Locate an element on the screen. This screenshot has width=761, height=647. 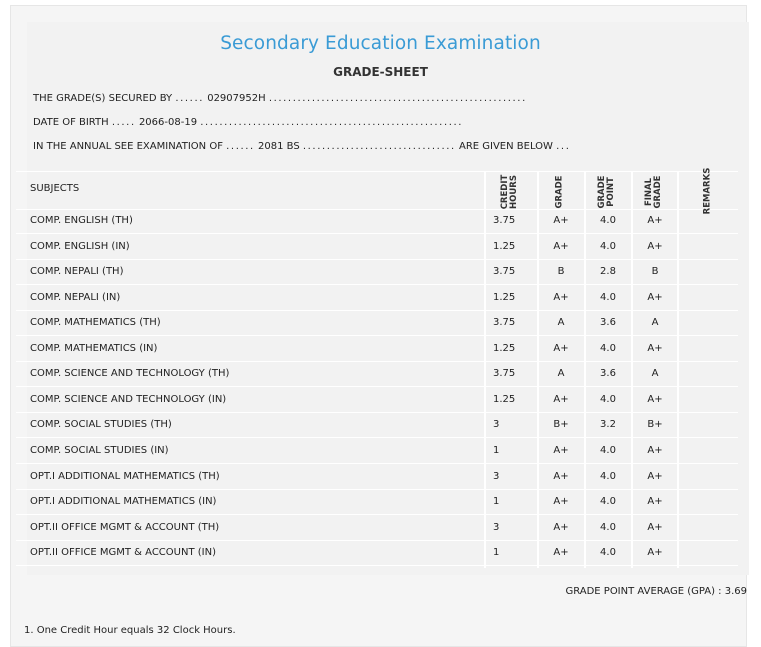
grade-cell: B+ is located at coordinates (561, 425).